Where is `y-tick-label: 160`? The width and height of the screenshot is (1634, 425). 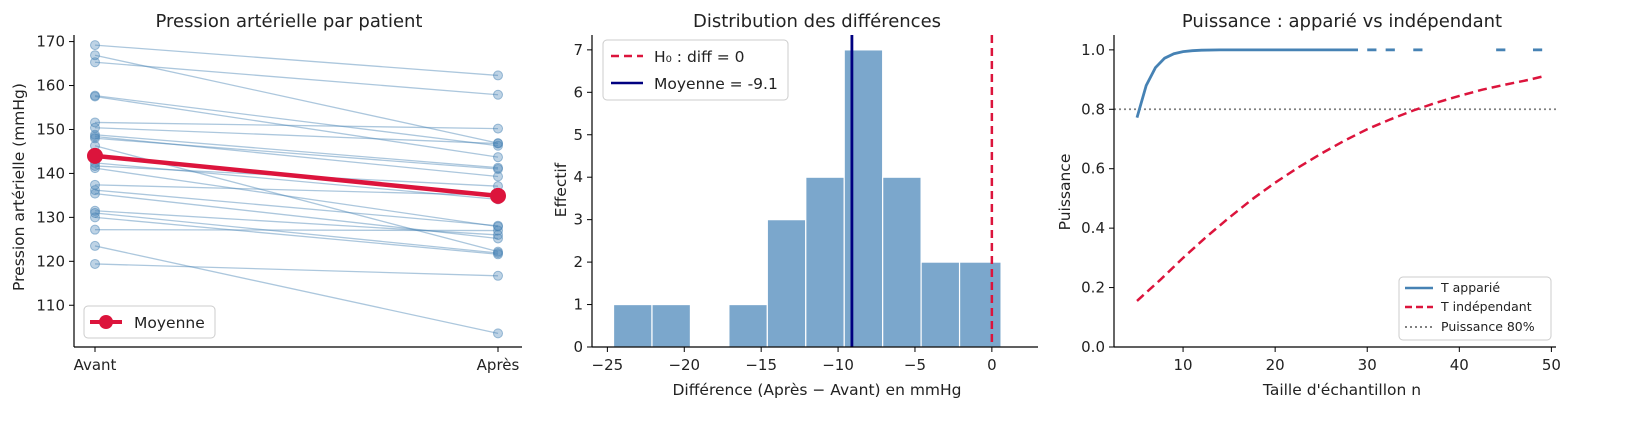 y-tick-label: 160 is located at coordinates (50, 86).